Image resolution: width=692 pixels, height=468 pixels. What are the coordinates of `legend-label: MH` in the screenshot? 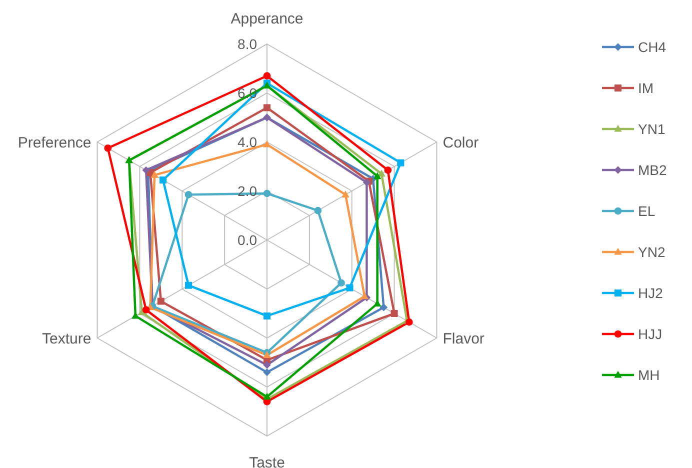 It's located at (649, 374).